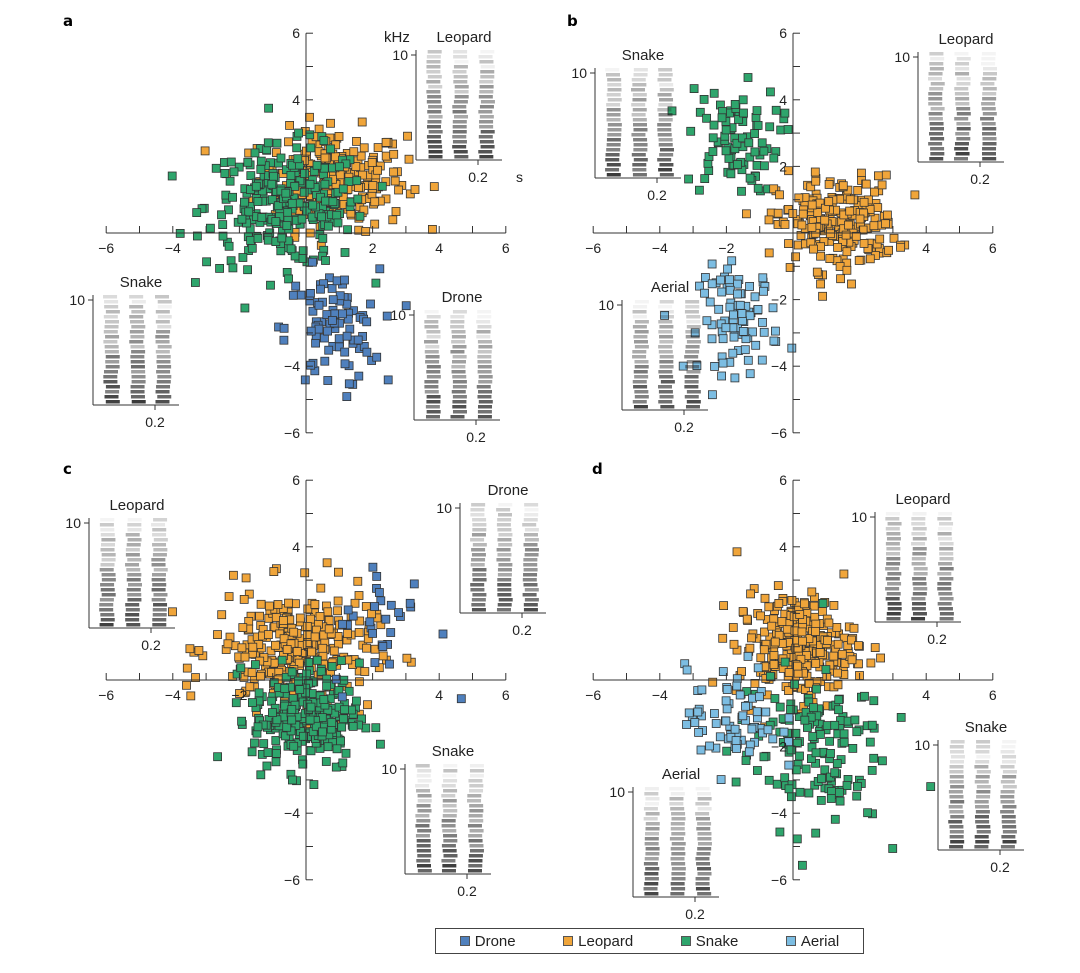 Image resolution: width=1080 pixels, height=973 pixels. What do you see at coordinates (68, 21) in the screenshot?
I see `panel-label: a` at bounding box center [68, 21].